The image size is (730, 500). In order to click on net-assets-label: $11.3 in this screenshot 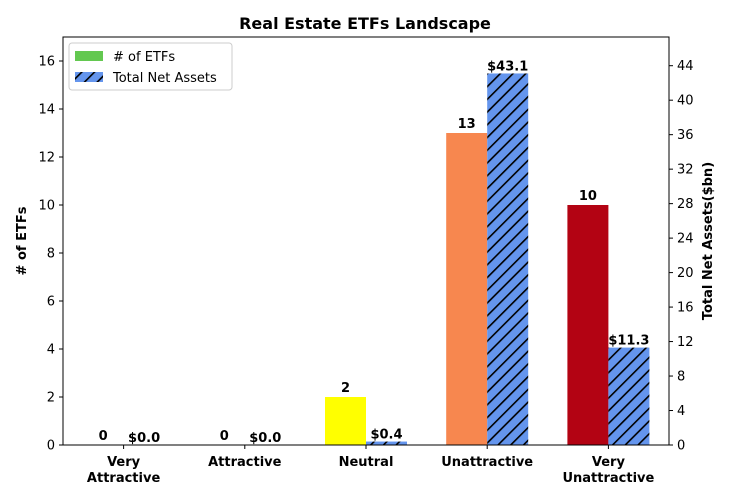, I will do `click(628, 341)`.